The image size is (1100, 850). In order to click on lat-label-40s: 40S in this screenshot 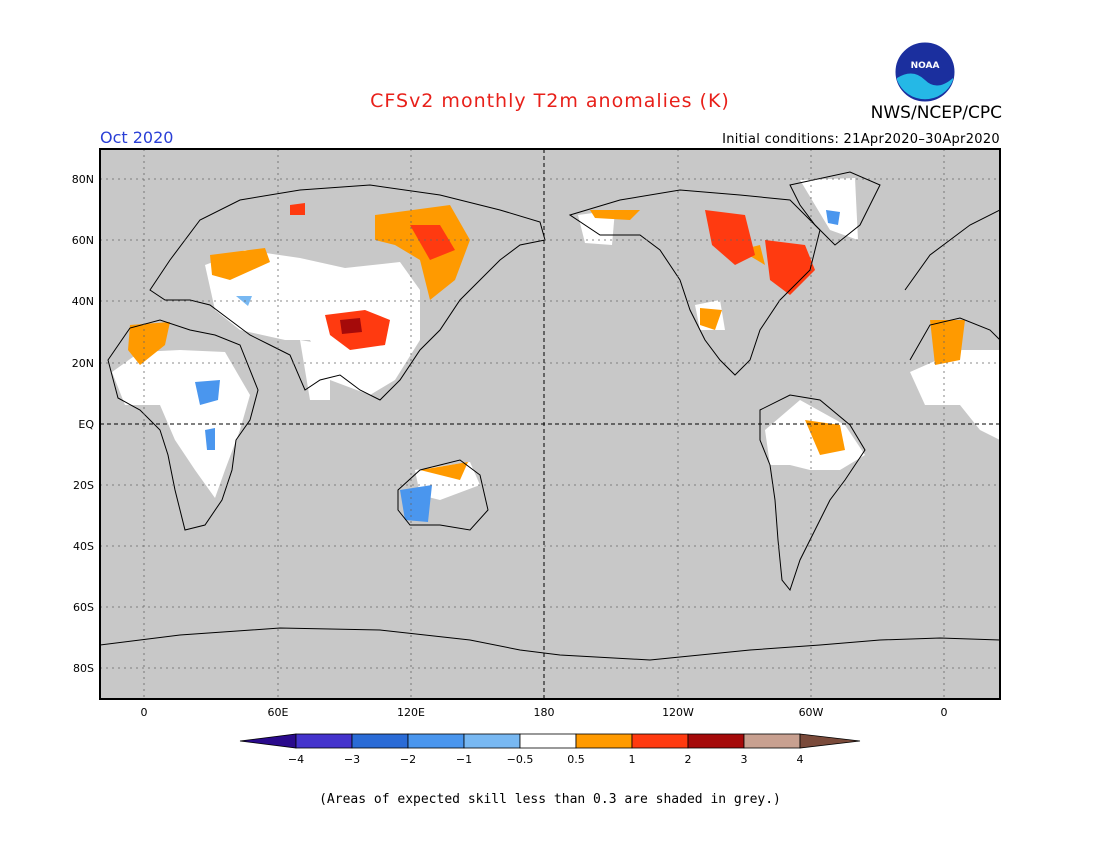, I will do `click(83, 546)`.